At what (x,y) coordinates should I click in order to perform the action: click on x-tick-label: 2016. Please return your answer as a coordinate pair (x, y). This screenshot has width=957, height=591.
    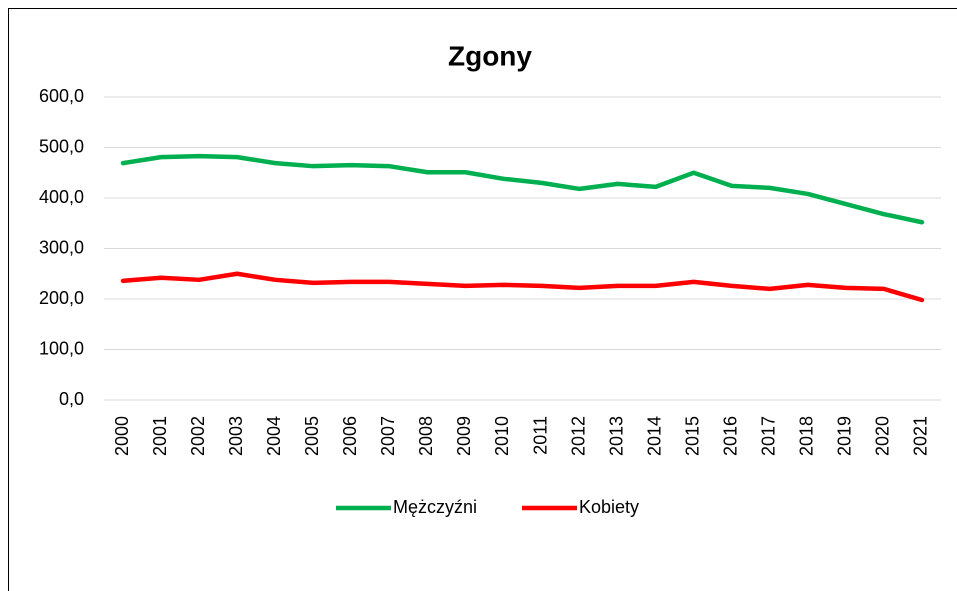
    Looking at the image, I should click on (731, 436).